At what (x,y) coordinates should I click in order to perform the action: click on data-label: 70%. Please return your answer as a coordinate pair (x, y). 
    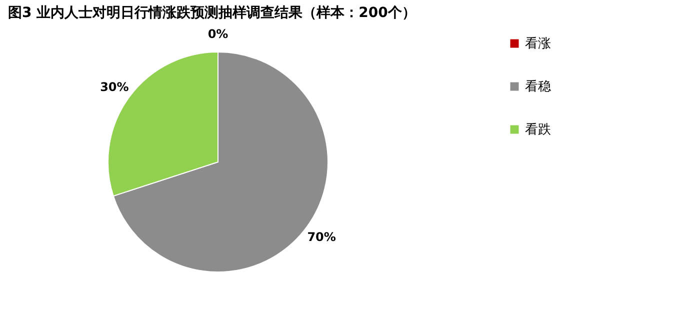
    Looking at the image, I should click on (321, 237).